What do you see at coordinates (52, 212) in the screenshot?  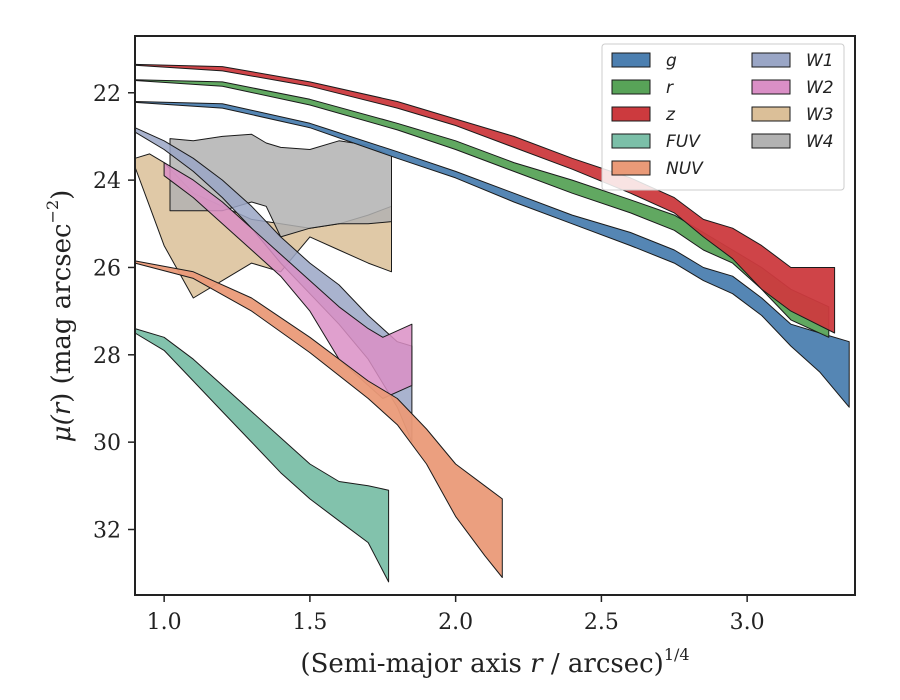 I see `y-axis-label-sup: −2` at bounding box center [52, 212].